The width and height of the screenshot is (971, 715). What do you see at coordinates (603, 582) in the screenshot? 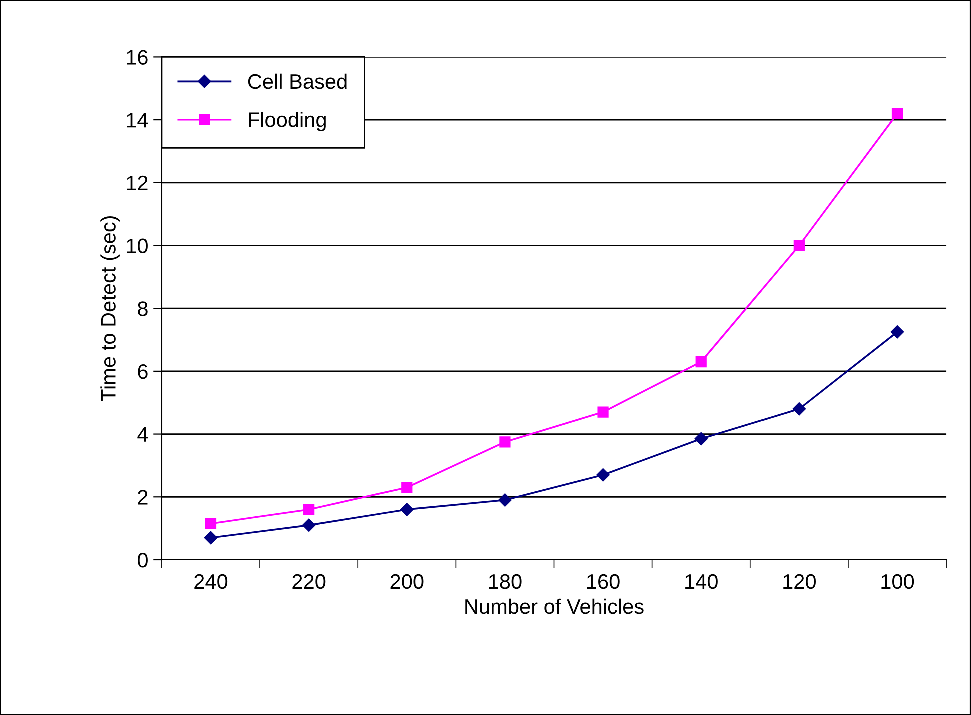
I see `x-tick-label: 160` at bounding box center [603, 582].